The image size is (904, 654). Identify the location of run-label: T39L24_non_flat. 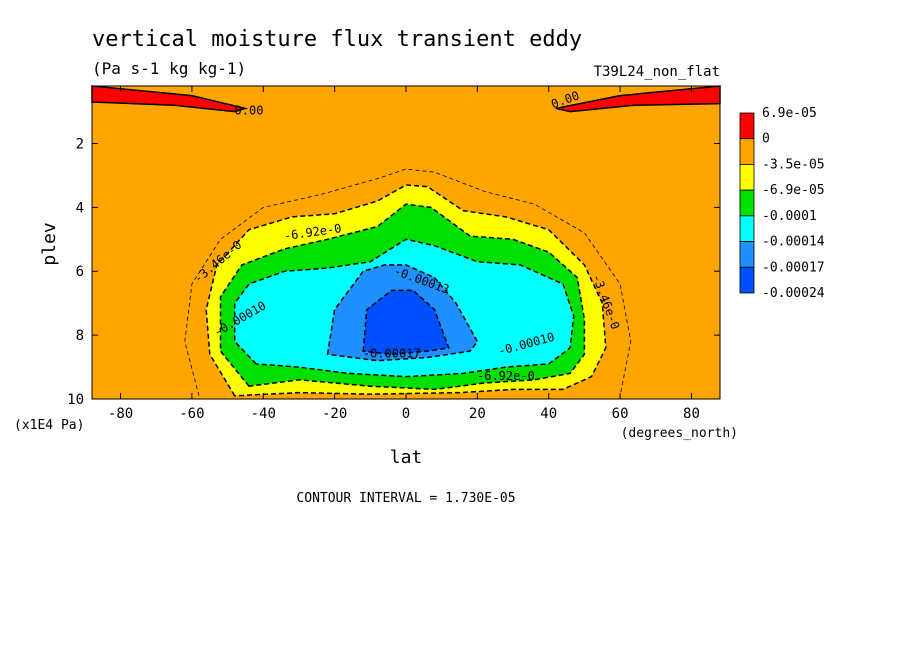
(657, 72).